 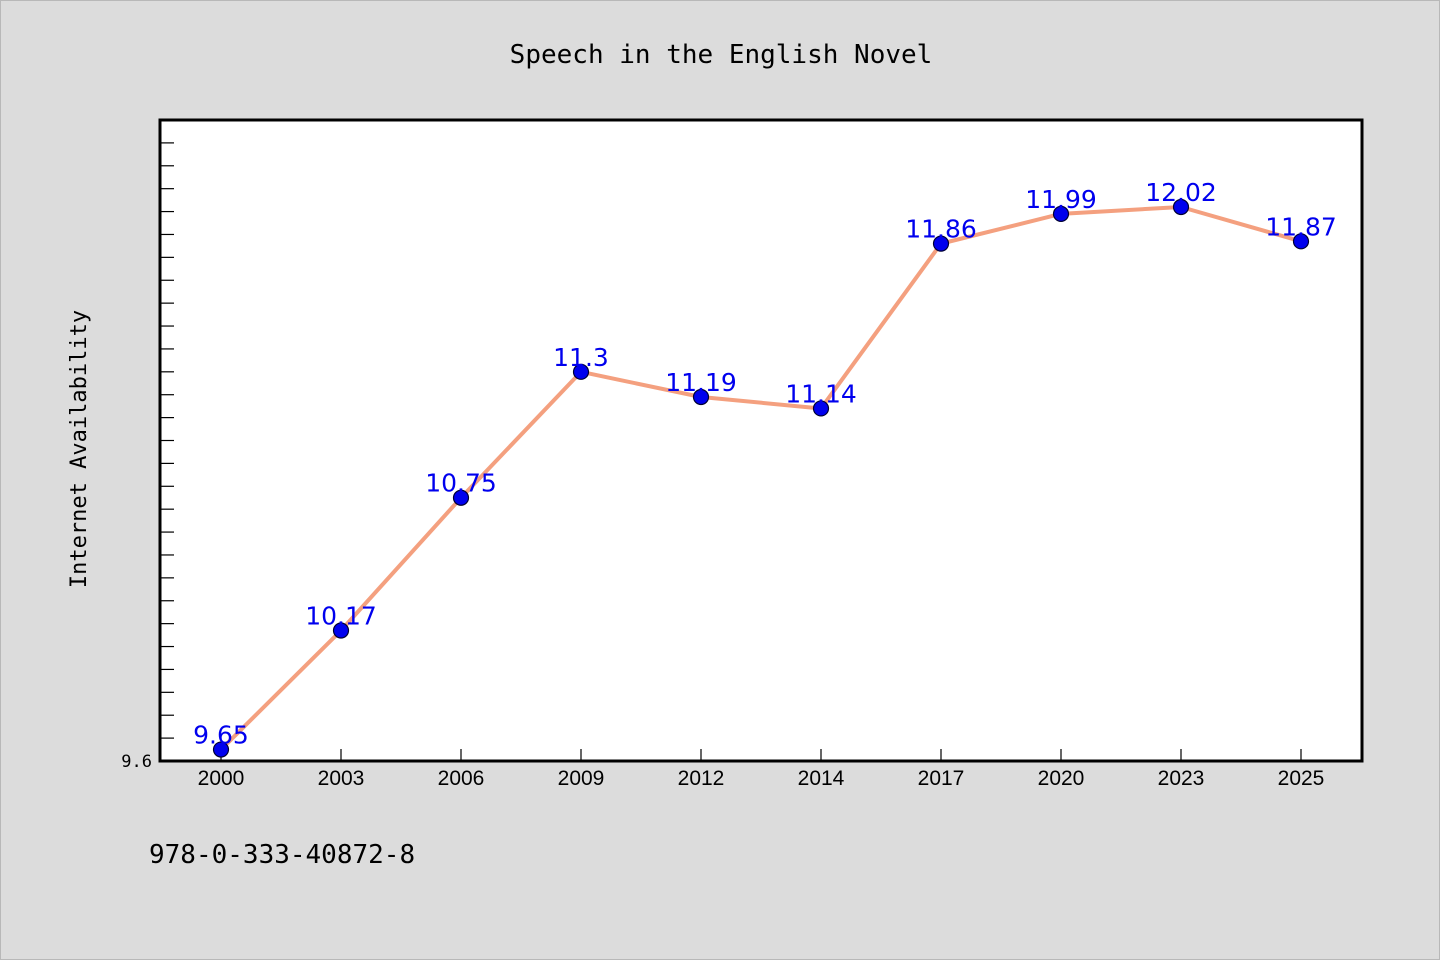 What do you see at coordinates (821, 778) in the screenshot?
I see `x-tick-label: 2014` at bounding box center [821, 778].